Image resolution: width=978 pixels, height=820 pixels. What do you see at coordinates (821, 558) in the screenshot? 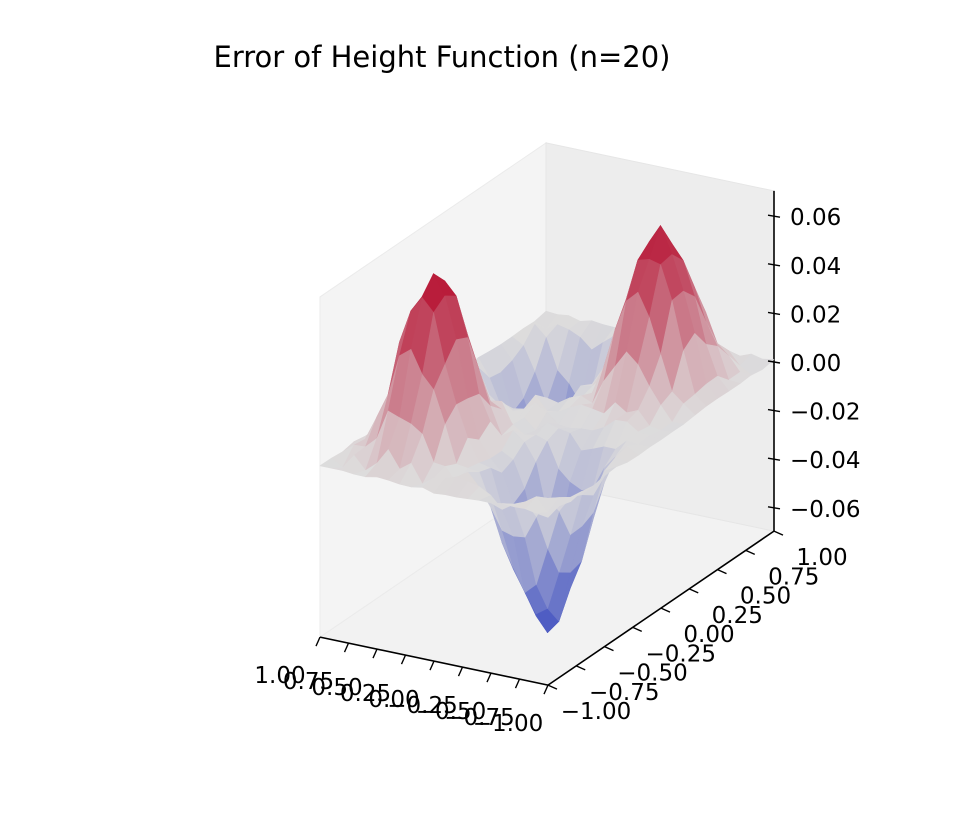
I see `y-tick-label: 1.00` at bounding box center [821, 558].